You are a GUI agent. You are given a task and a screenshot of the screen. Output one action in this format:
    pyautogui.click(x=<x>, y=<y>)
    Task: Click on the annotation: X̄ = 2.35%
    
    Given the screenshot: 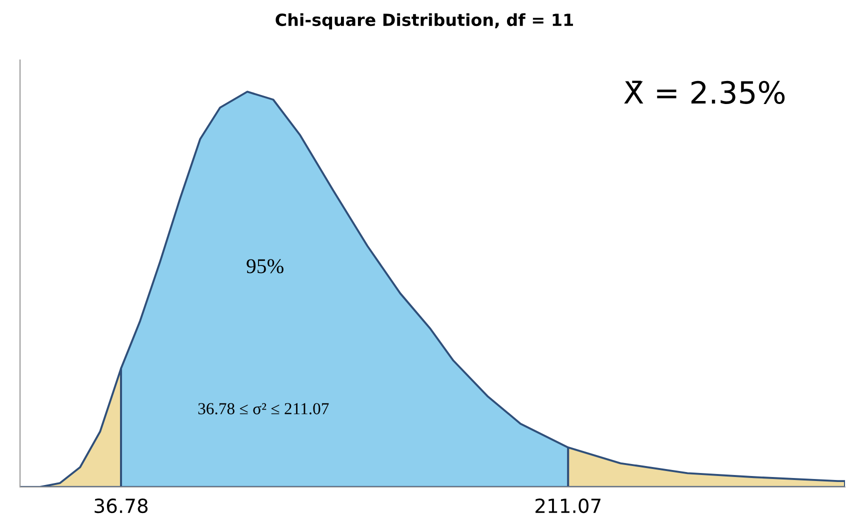 What is the action you would take?
    pyautogui.click(x=704, y=92)
    